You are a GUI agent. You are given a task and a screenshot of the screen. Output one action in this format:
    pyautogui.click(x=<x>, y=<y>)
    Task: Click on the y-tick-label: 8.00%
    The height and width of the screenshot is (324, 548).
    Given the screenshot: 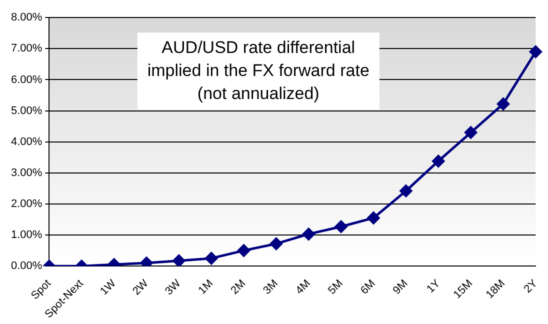 What is the action you would take?
    pyautogui.click(x=26, y=18)
    